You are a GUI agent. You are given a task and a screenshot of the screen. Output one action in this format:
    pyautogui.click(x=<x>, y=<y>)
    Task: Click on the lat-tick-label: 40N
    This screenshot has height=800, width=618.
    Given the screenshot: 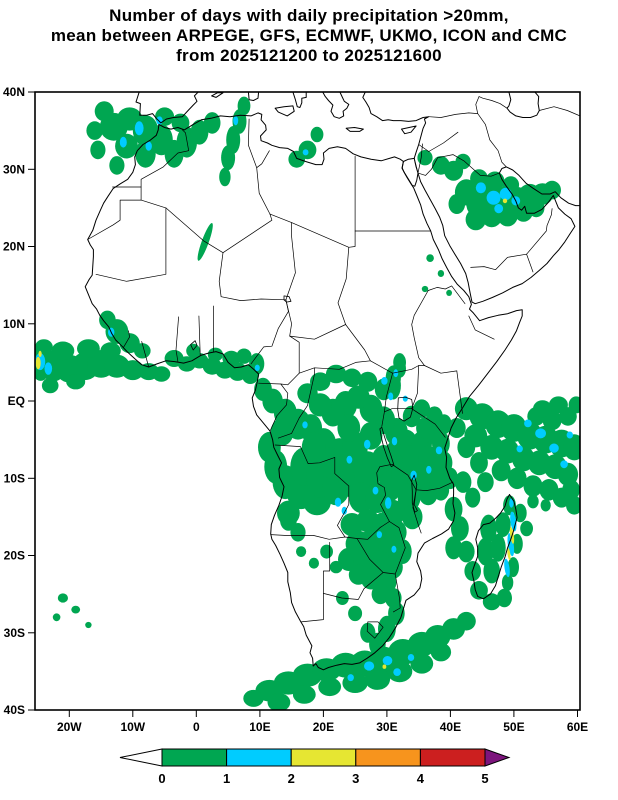 What is the action you would take?
    pyautogui.click(x=14, y=92)
    